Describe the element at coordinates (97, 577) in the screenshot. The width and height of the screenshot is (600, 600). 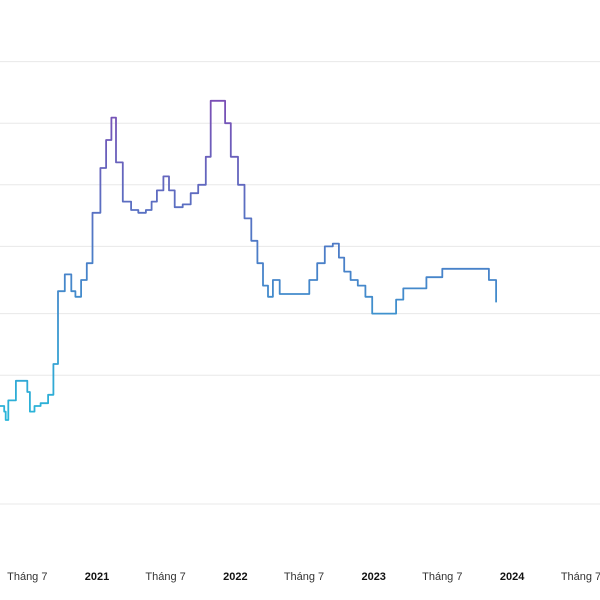
I see `x-tick-label: 2021` at that location.